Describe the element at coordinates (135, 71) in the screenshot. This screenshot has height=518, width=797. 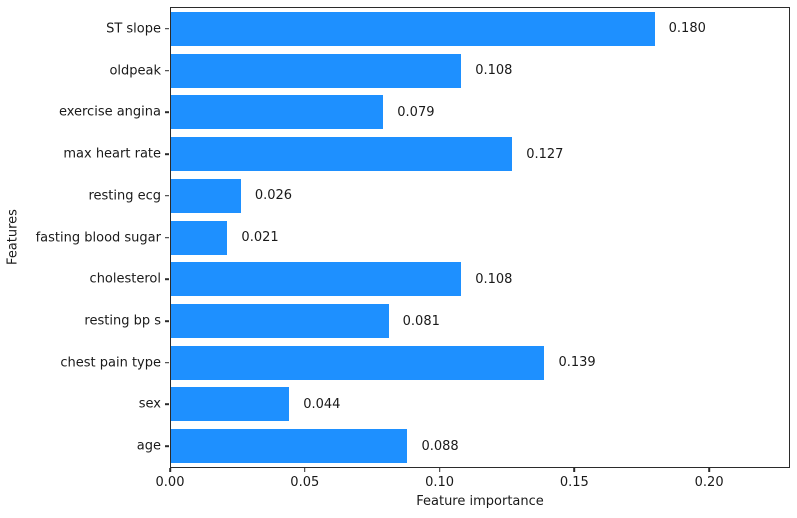
I see `category-label: oldpeak` at that location.